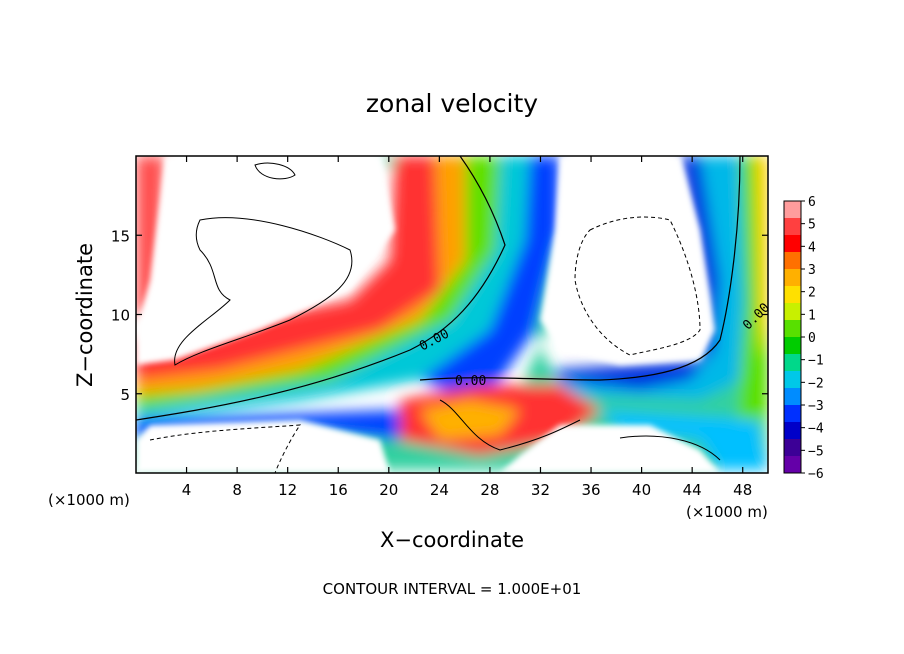 The height and width of the screenshot is (654, 904). Describe the element at coordinates (187, 490) in the screenshot. I see `x-tick-label: 4` at that location.